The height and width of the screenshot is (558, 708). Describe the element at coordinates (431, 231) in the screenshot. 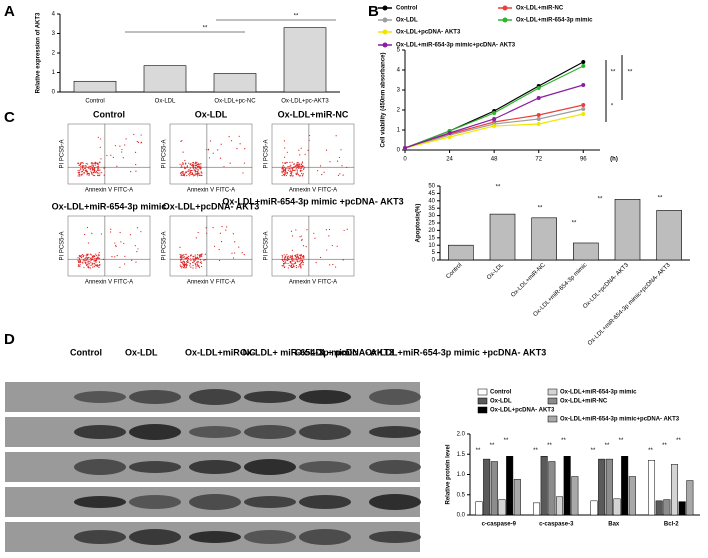

I see `y-tick-label: 20` at that location.